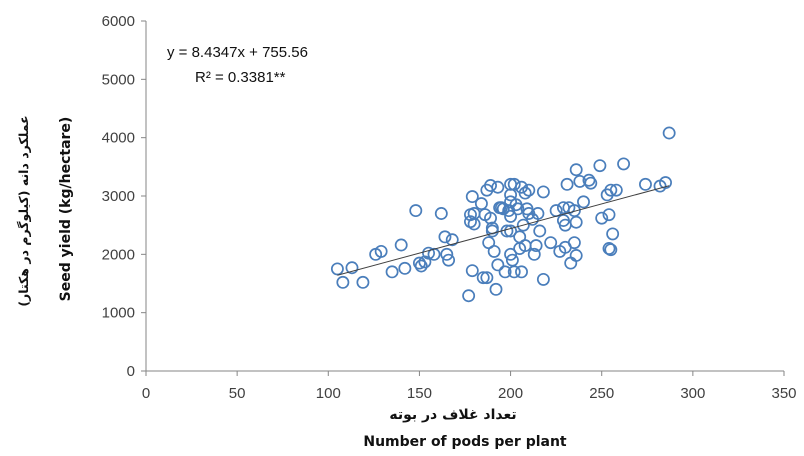 The width and height of the screenshot is (804, 456). I want to click on x-axis-label-english: Number of pods per plant, so click(465, 442).